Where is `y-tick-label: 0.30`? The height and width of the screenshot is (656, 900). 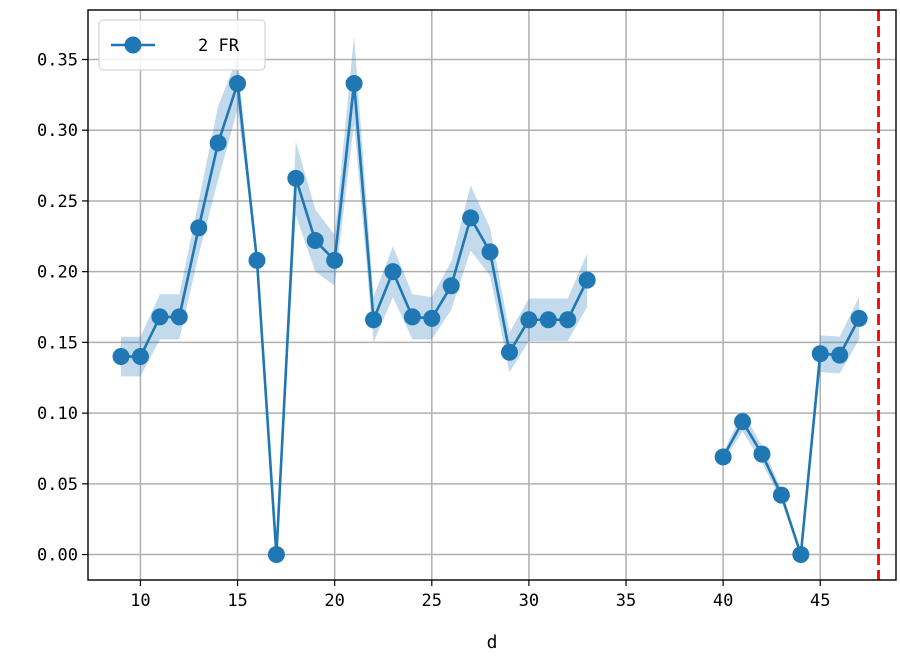 y-tick-label: 0.30 is located at coordinates (57, 131).